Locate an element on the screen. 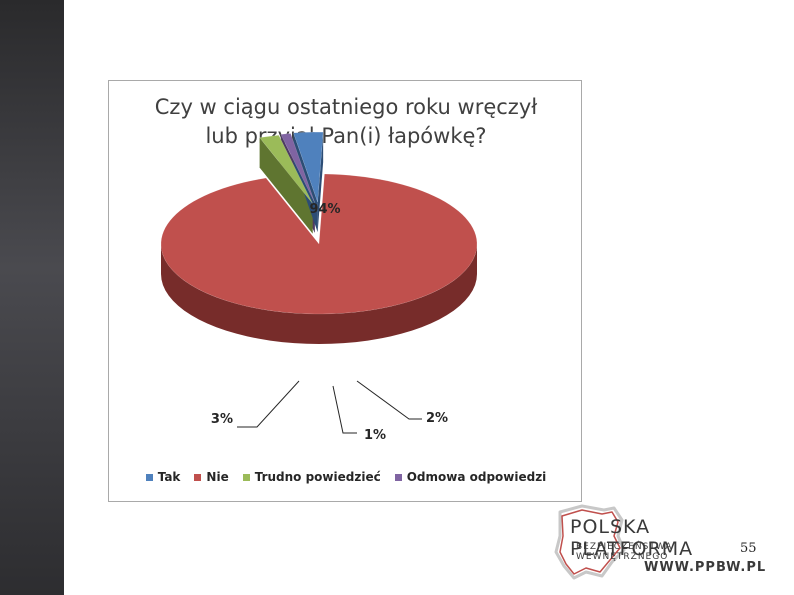 Image resolution: width=794 pixels, height=595 pixels. legend-swatch-trudno is located at coordinates (246, 477).